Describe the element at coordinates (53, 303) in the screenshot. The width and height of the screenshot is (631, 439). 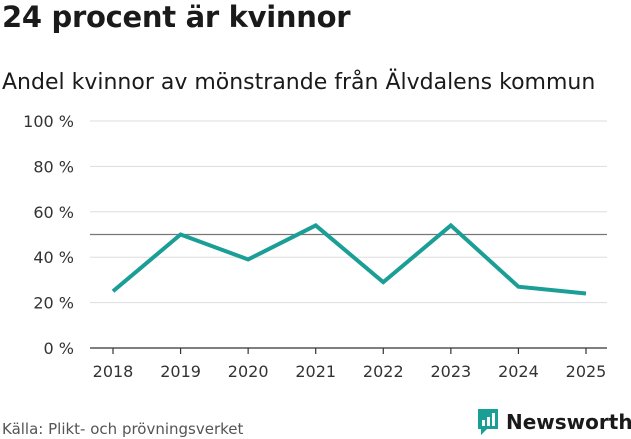
I see `y-tick-label: 20 %` at that location.